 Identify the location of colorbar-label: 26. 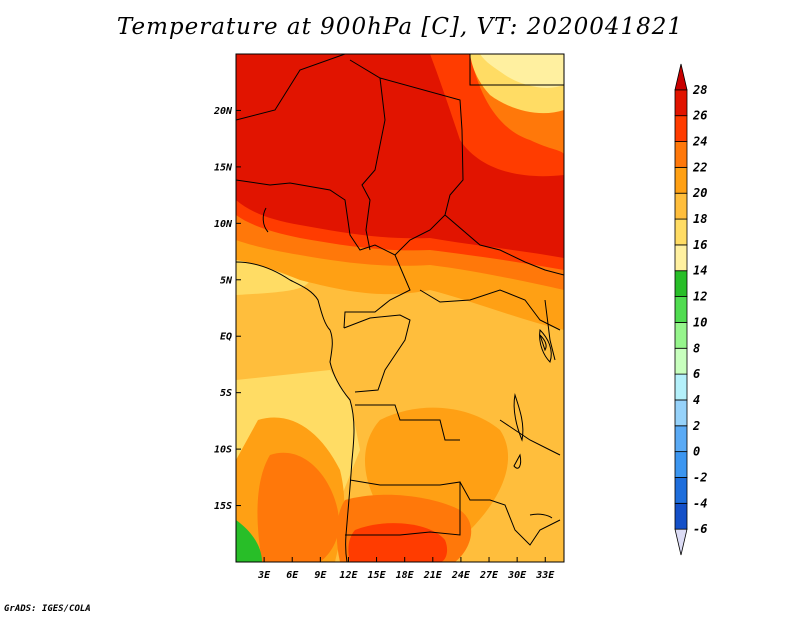
(699, 116).